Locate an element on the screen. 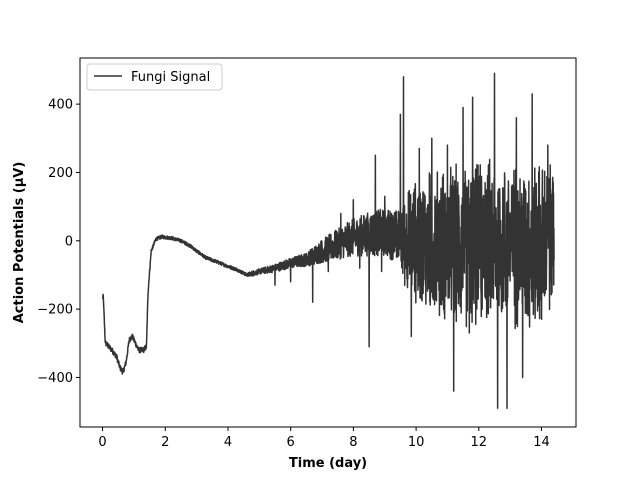 The height and width of the screenshot is (480, 640). x-tick-label: 0 is located at coordinates (102, 442).